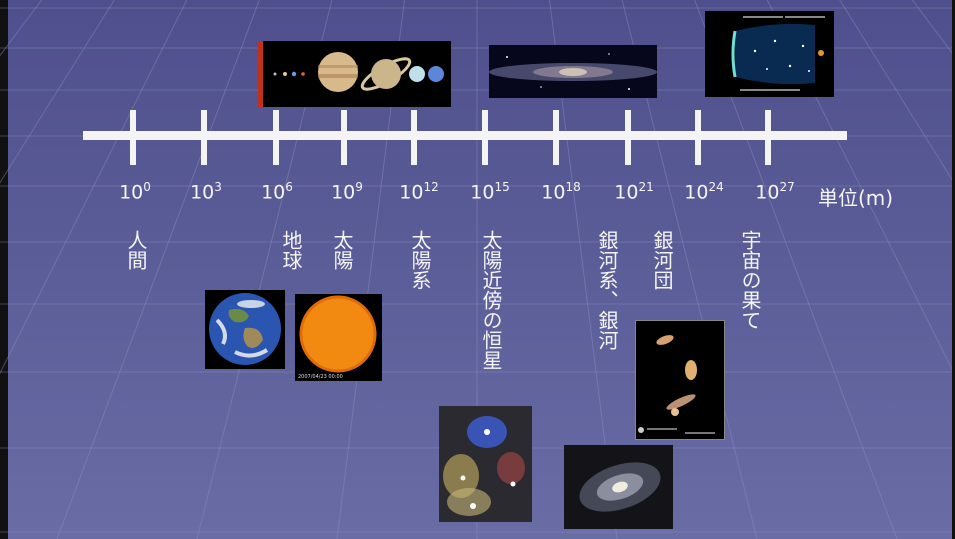 Image resolution: width=955 pixels, height=539 pixels. I want to click on tick-label: 10²¹, so click(634, 192).